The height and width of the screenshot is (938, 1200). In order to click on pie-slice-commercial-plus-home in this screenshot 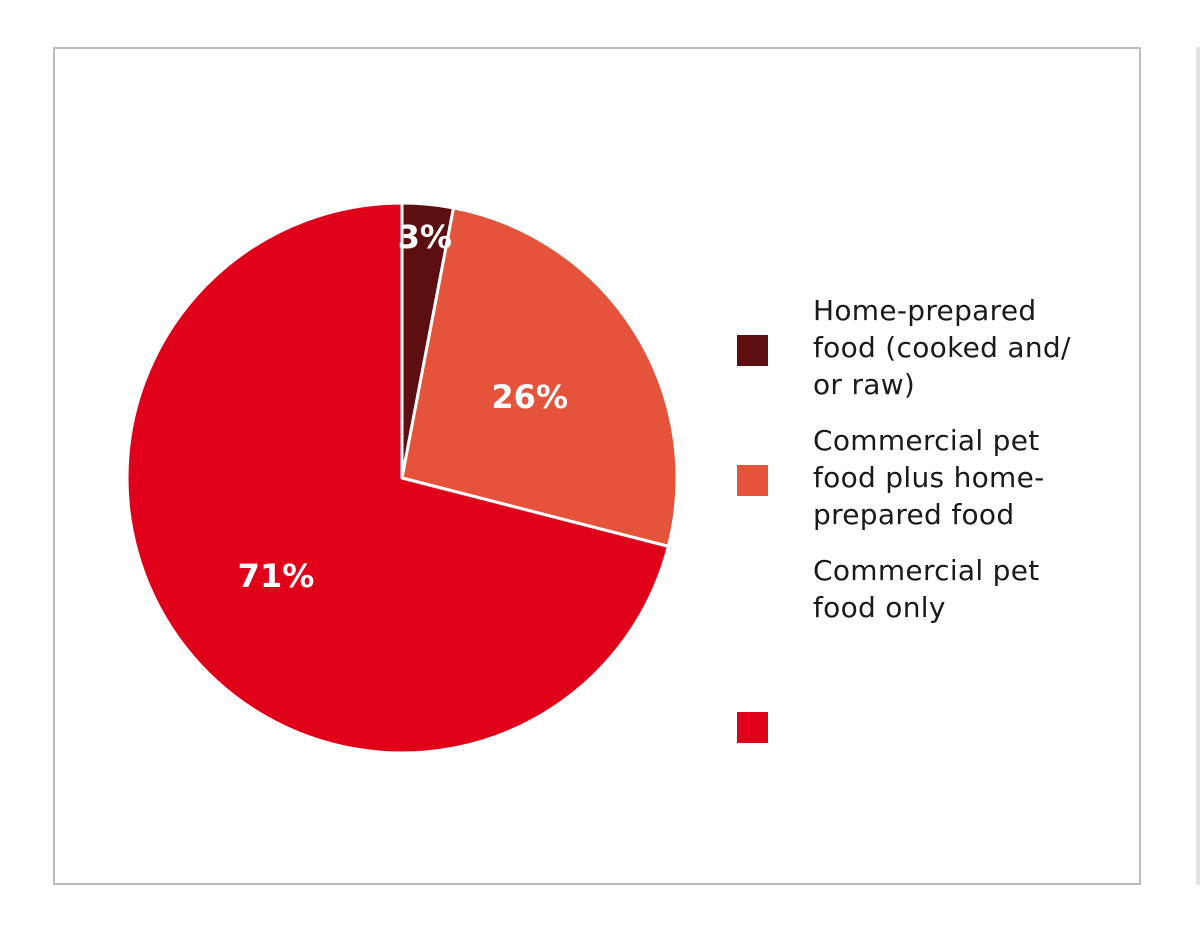, I will do `click(539, 377)`.